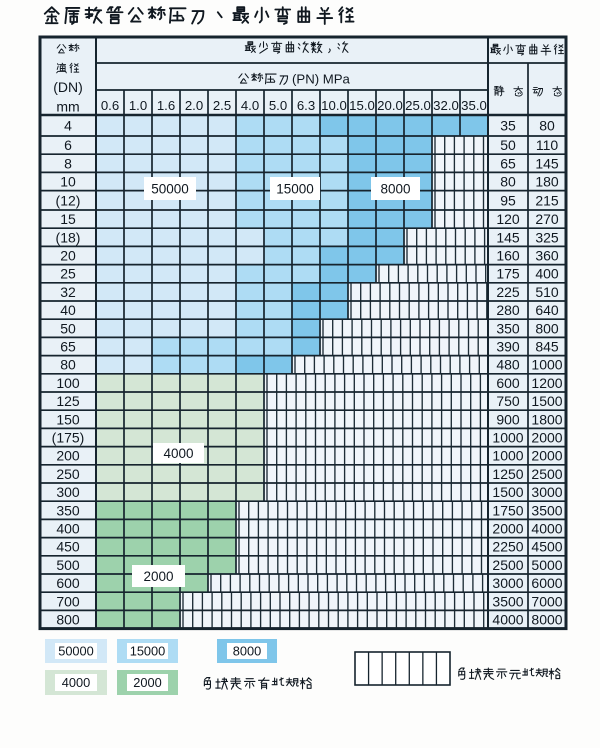  What do you see at coordinates (474, 105) in the screenshot?
I see `svg-text: 35.0` at bounding box center [474, 105].